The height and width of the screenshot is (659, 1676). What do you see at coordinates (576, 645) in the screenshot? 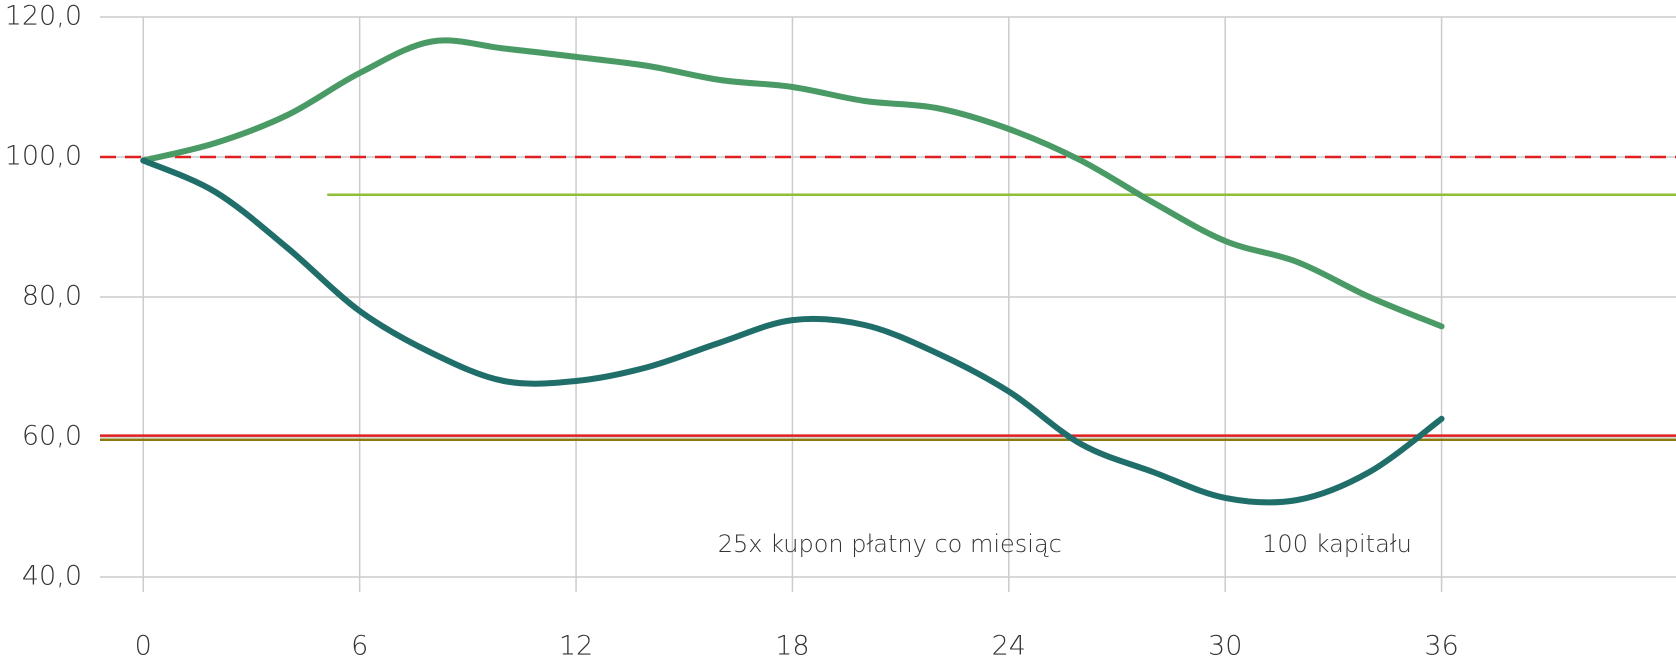
I see `x-tick-label: 12` at bounding box center [576, 645].